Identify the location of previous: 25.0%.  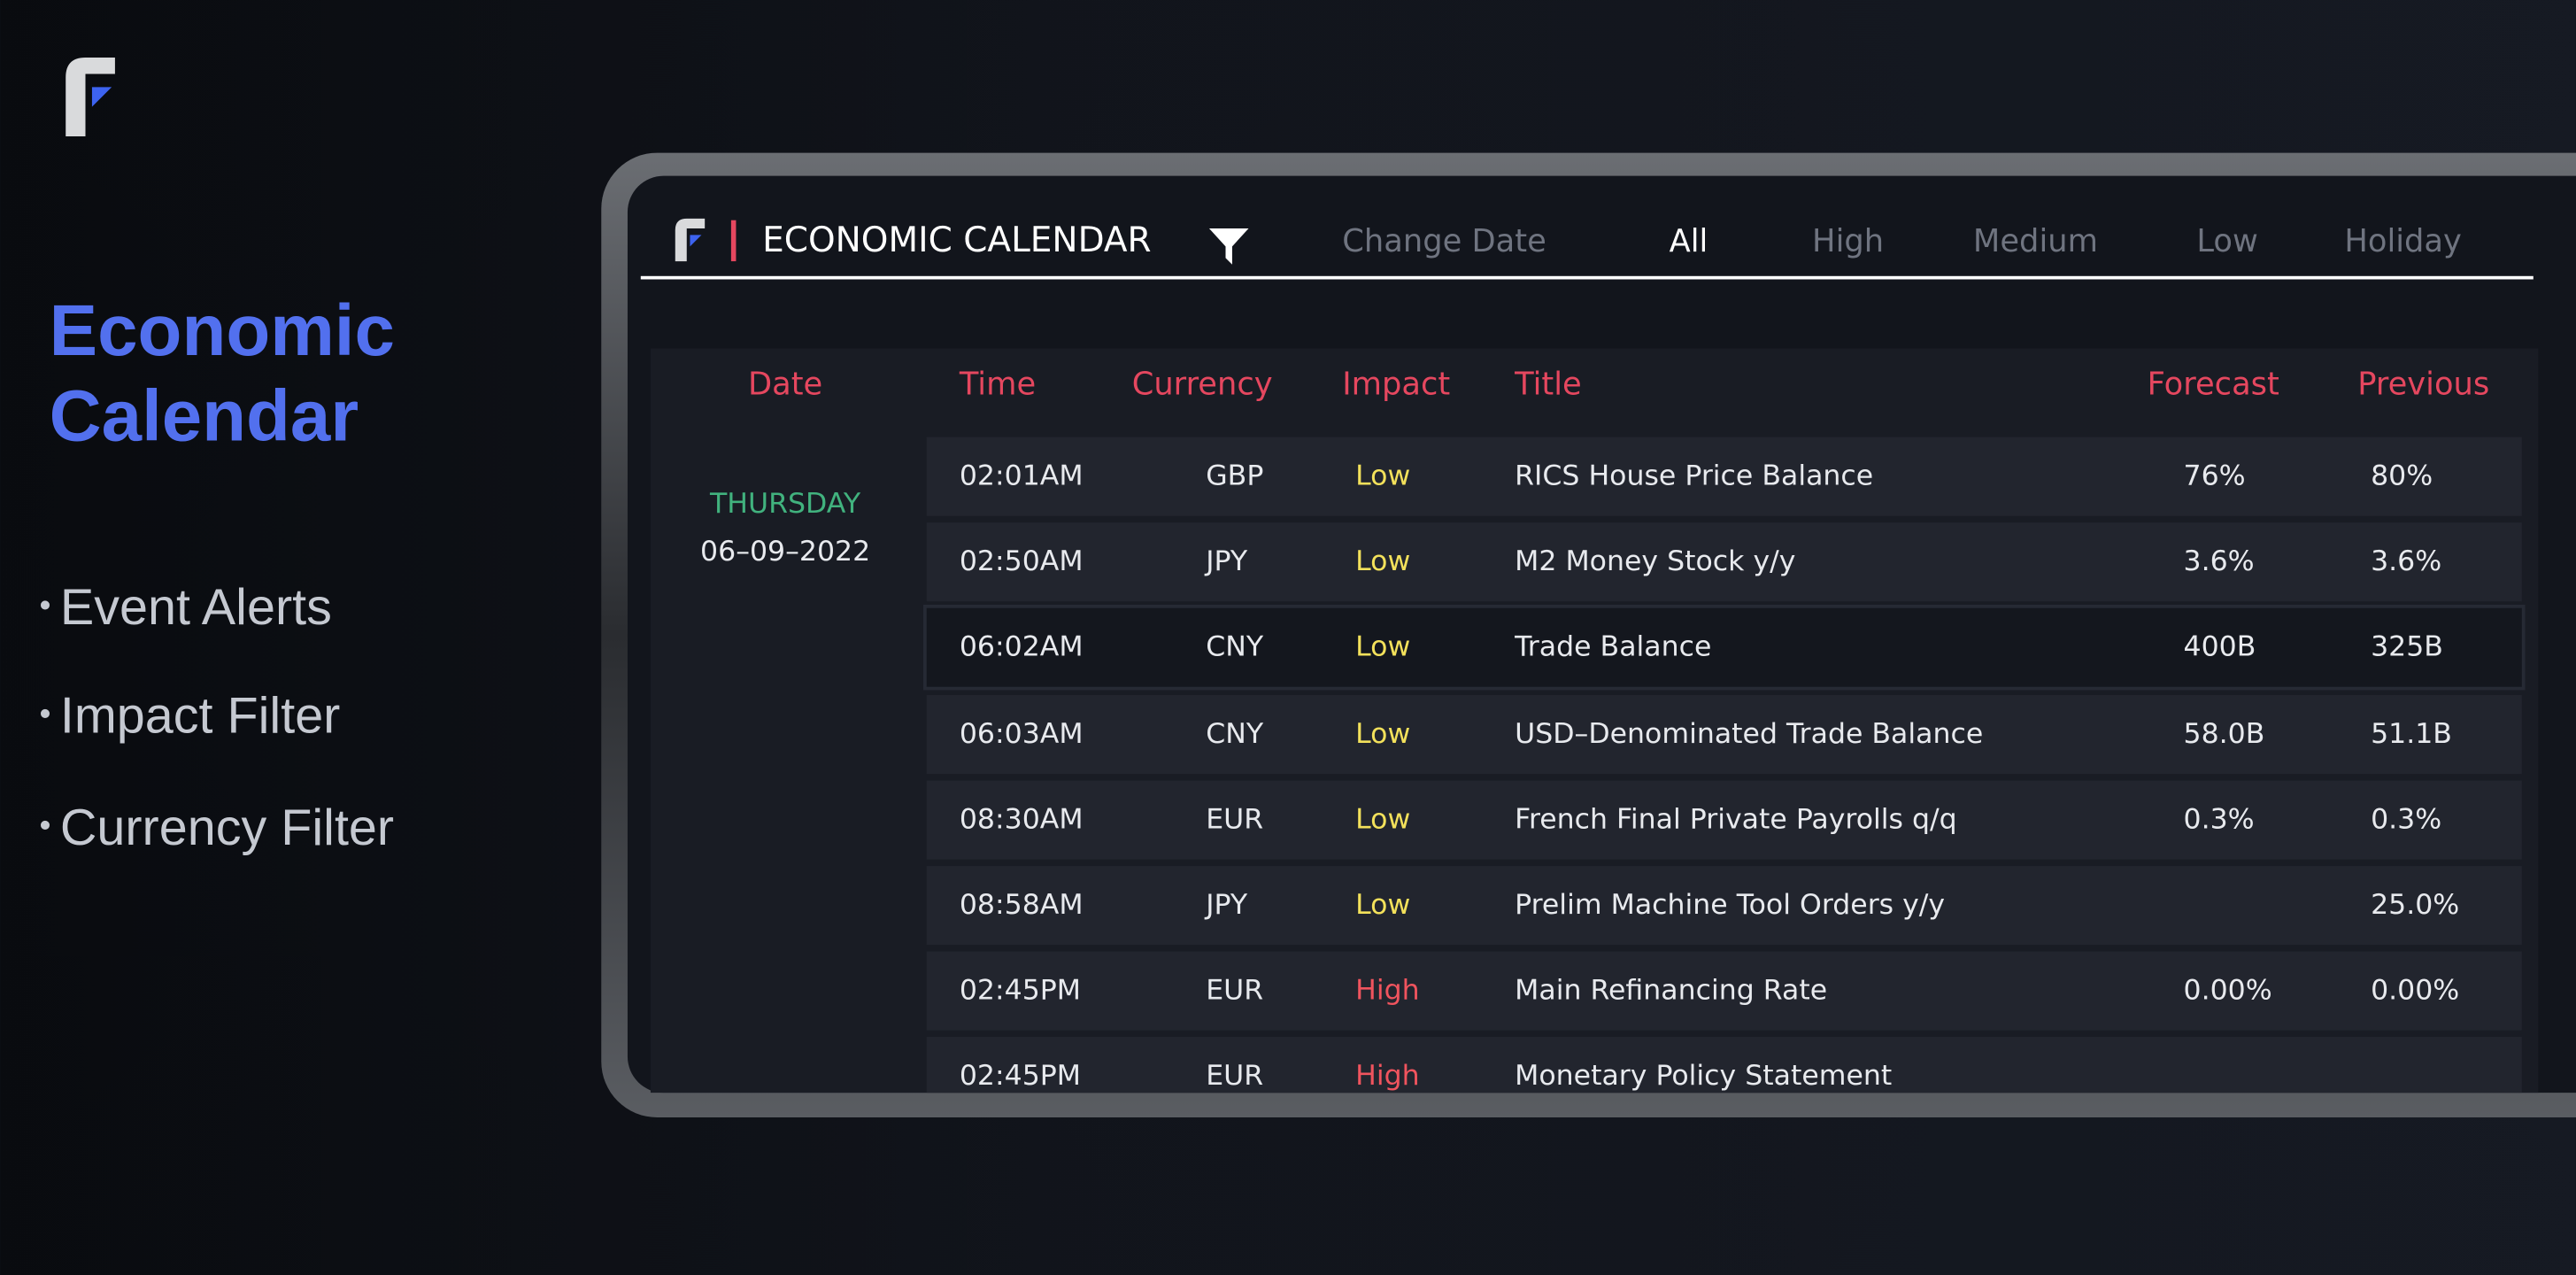
(2415, 906).